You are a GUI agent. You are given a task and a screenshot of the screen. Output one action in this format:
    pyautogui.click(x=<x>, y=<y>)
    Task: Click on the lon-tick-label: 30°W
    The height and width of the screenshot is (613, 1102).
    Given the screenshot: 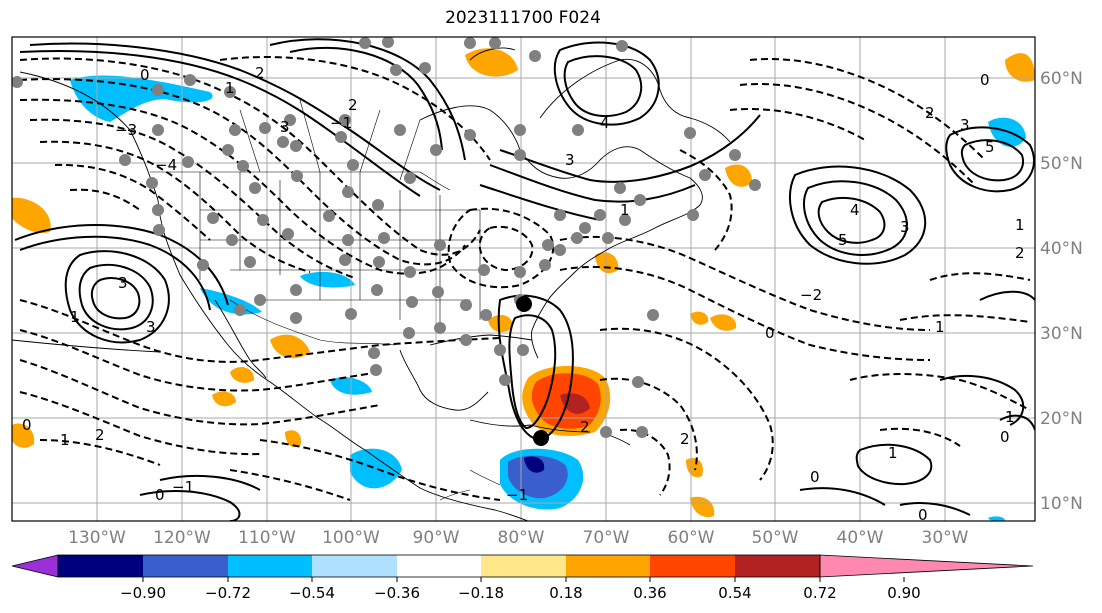 What is the action you would take?
    pyautogui.click(x=945, y=538)
    